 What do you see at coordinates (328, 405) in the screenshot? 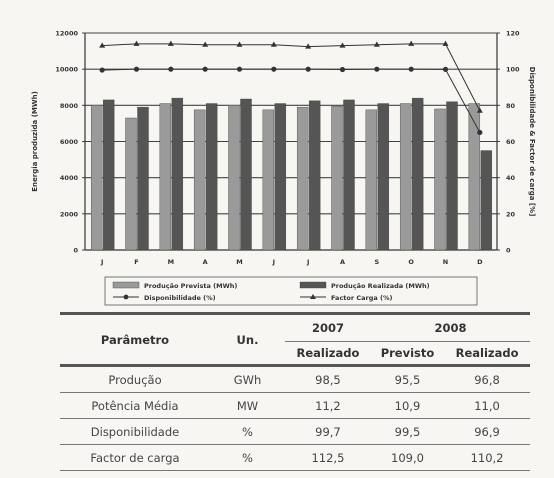
I see `cell-realizado-2007: 11,2` at bounding box center [328, 405].